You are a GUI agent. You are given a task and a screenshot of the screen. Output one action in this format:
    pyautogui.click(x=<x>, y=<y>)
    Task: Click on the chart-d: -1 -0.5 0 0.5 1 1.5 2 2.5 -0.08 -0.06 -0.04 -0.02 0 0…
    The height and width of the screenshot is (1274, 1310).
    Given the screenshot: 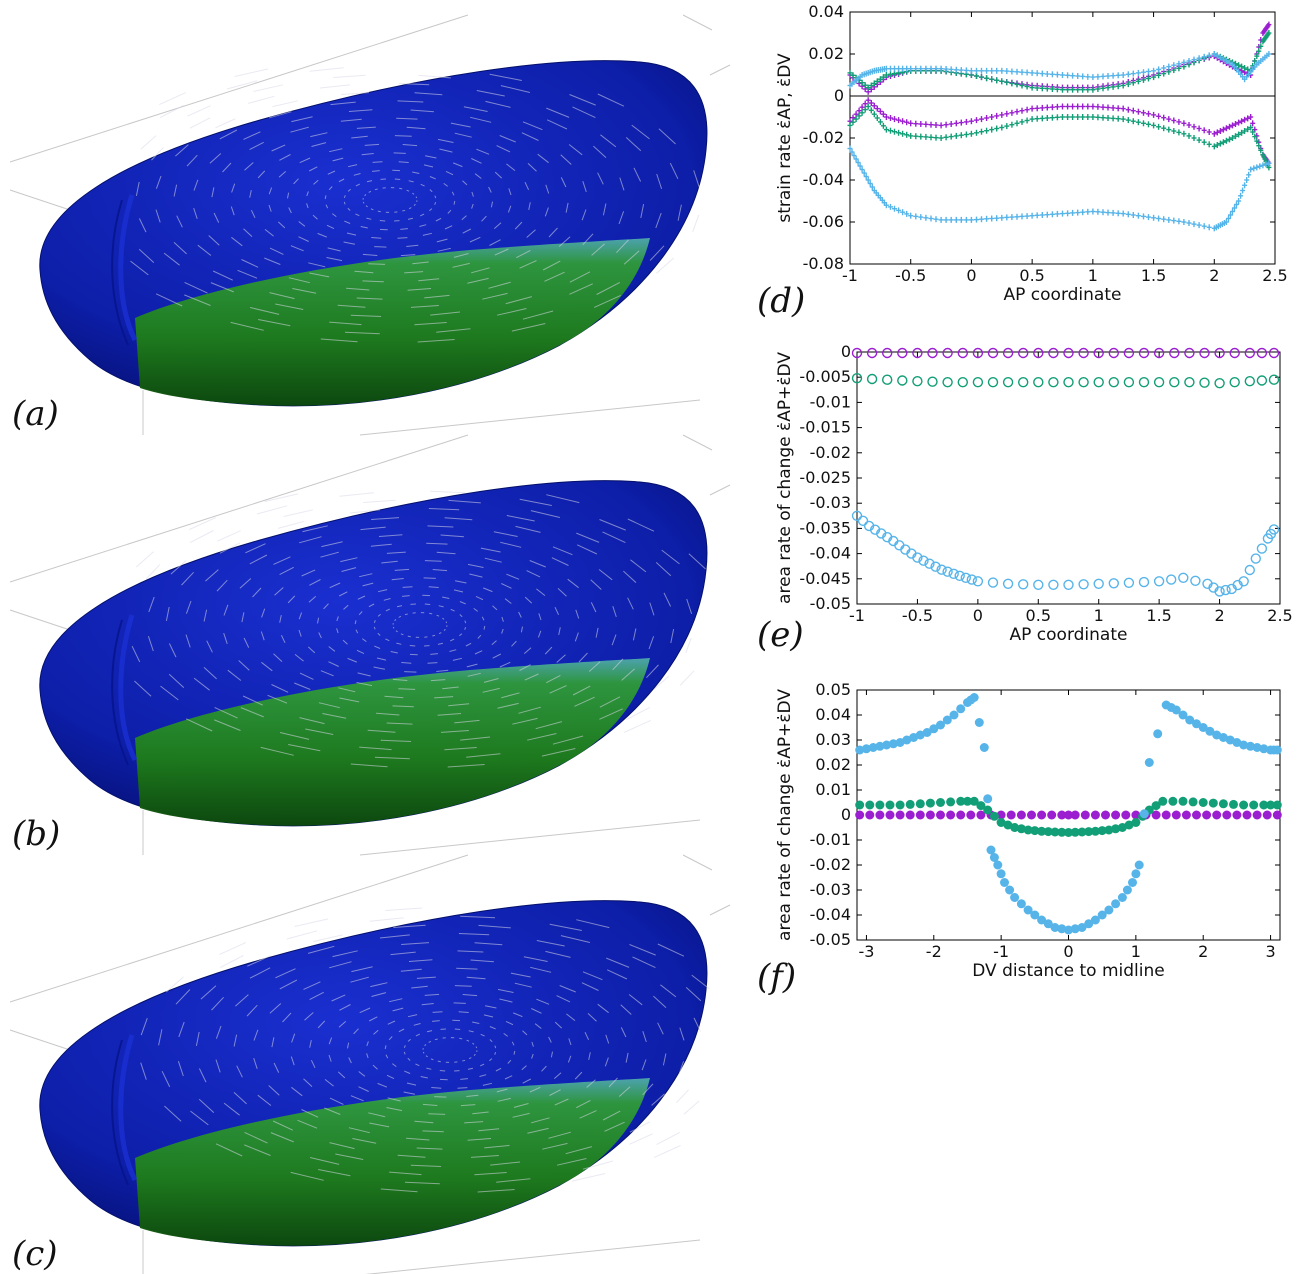 What is the action you would take?
    pyautogui.click(x=1022, y=161)
    